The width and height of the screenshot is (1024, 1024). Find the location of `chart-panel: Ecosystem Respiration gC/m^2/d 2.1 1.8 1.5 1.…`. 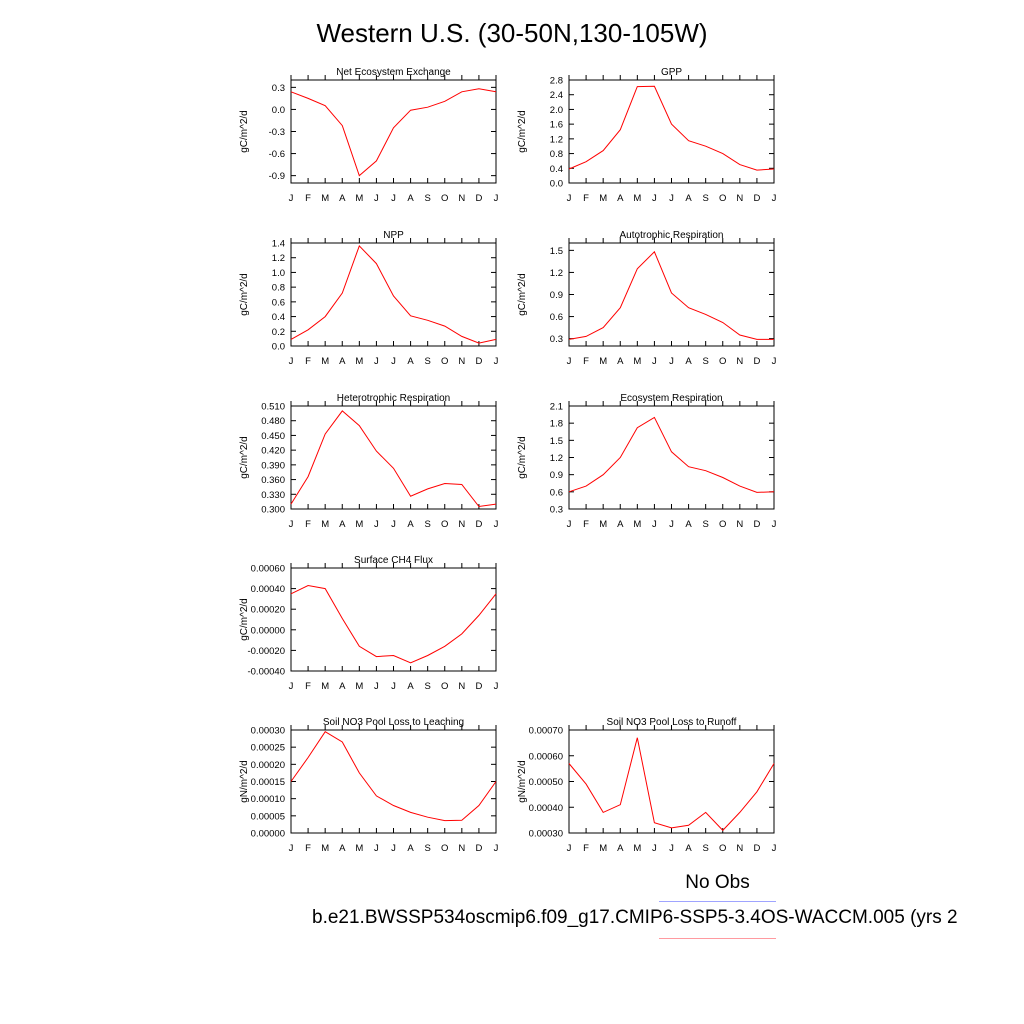

chart-panel: Ecosystem Respiration gC/m^2/d 2.1 1.8 1.5 1.… is located at coordinates (647, 461).